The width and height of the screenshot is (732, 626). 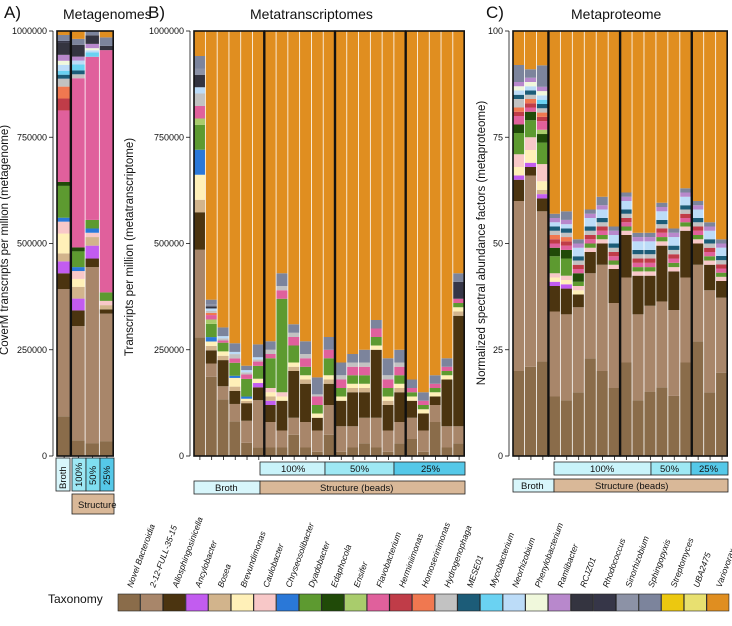 I want to click on bar-b-1-sinorhizobium, so click(x=199, y=71).